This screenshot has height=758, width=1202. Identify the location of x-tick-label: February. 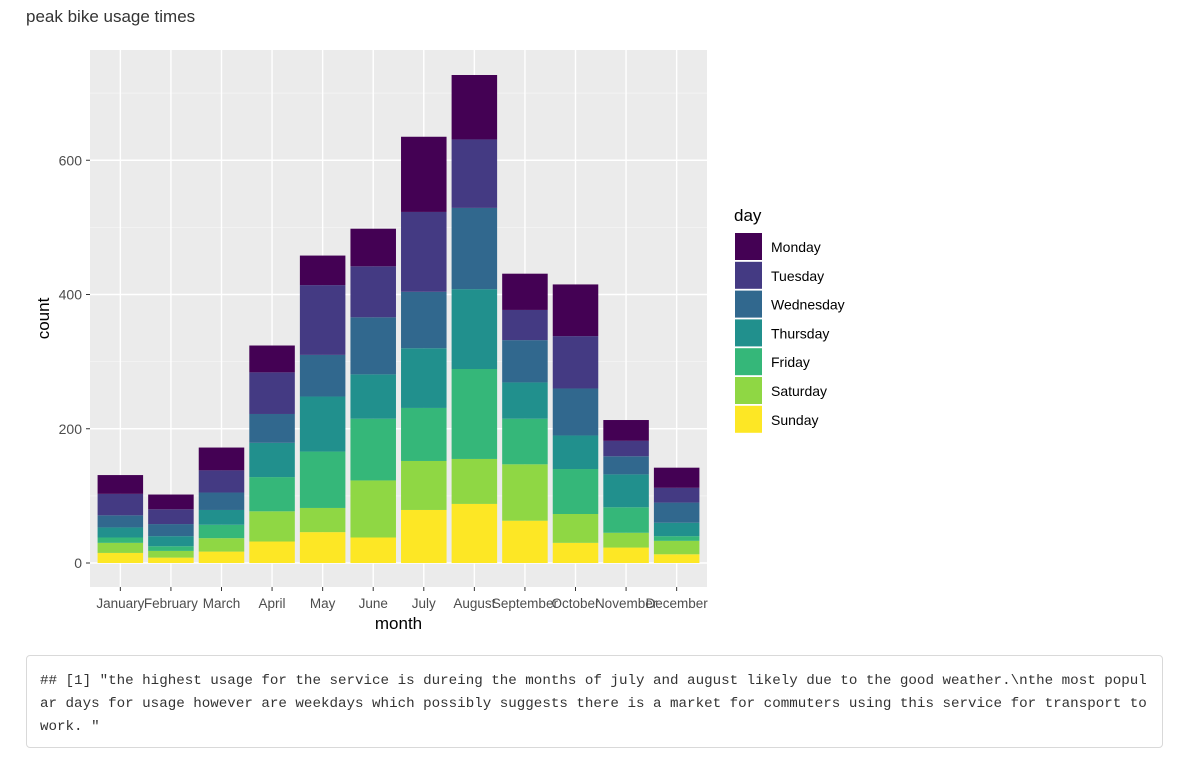
(171, 603).